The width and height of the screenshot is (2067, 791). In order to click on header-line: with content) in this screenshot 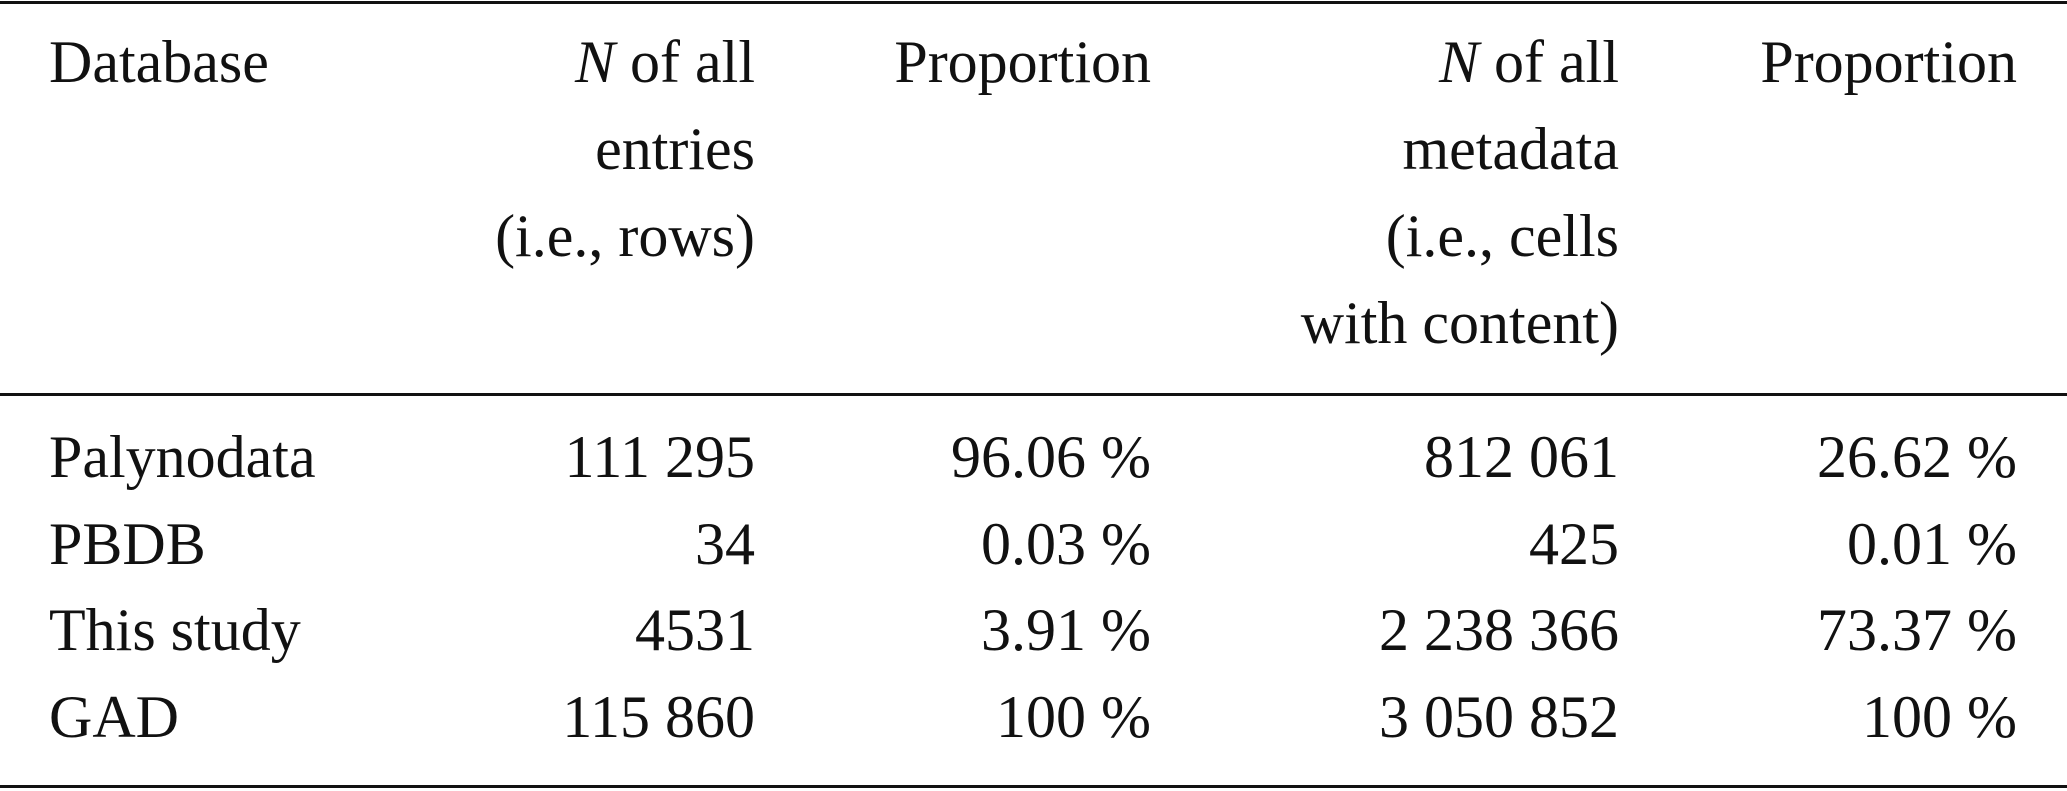, I will do `click(1460, 323)`.